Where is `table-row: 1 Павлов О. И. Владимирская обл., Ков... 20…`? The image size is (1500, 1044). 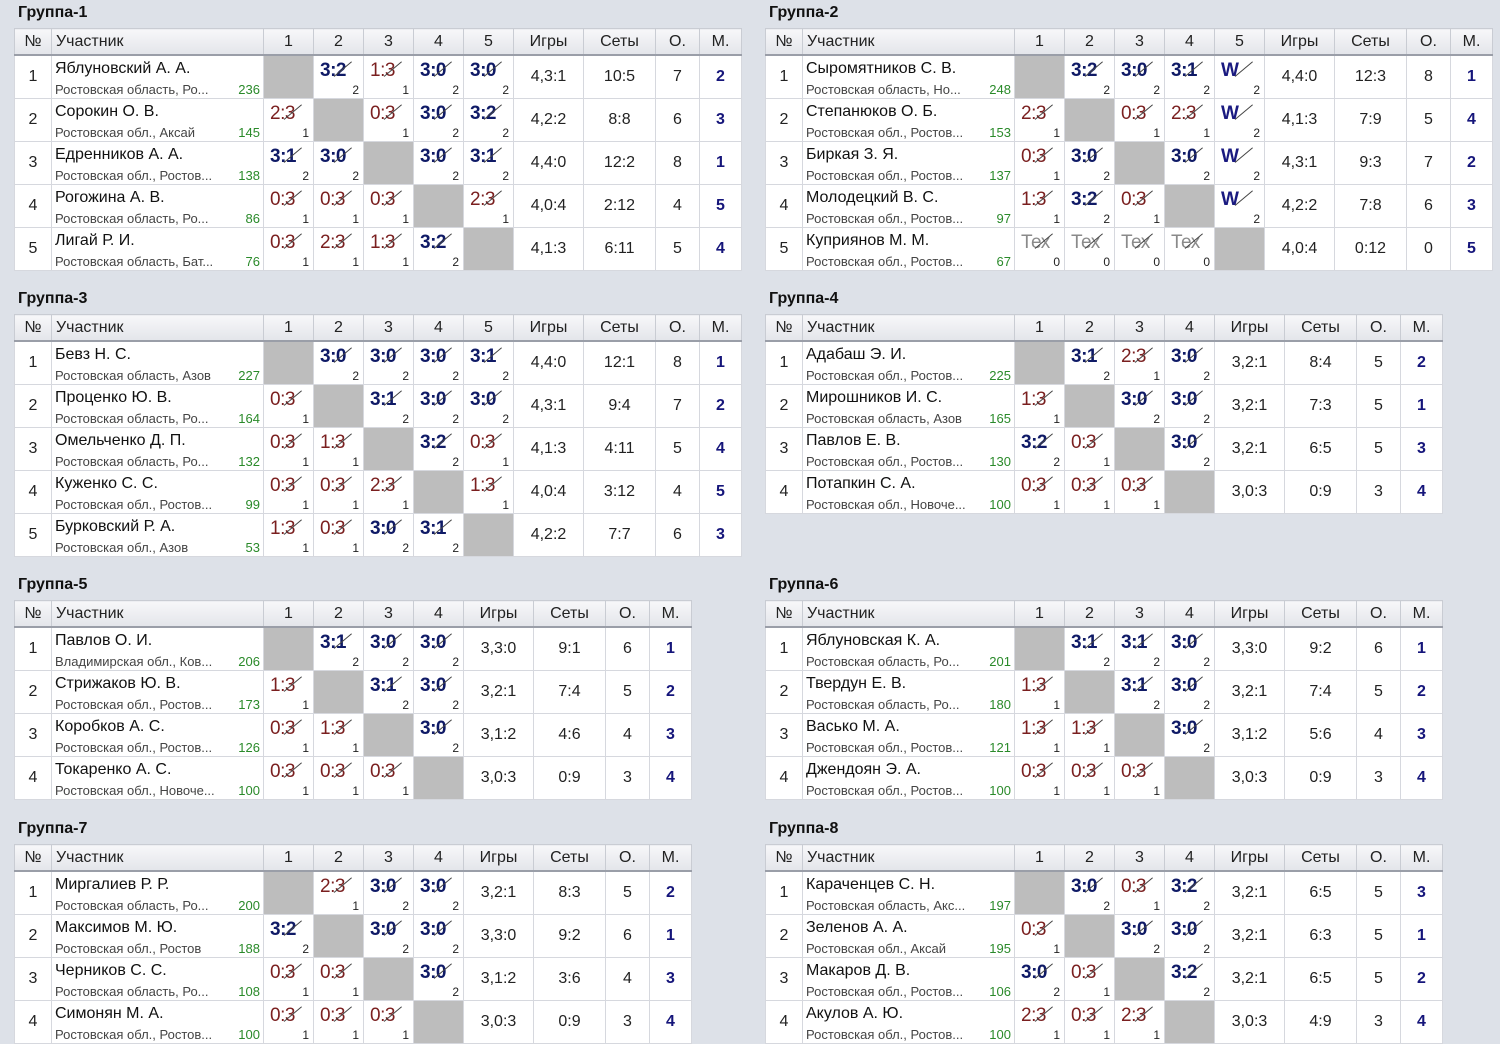 table-row: 1 Павлов О. И. Владимирская обл., Ков... 20… is located at coordinates (353, 648).